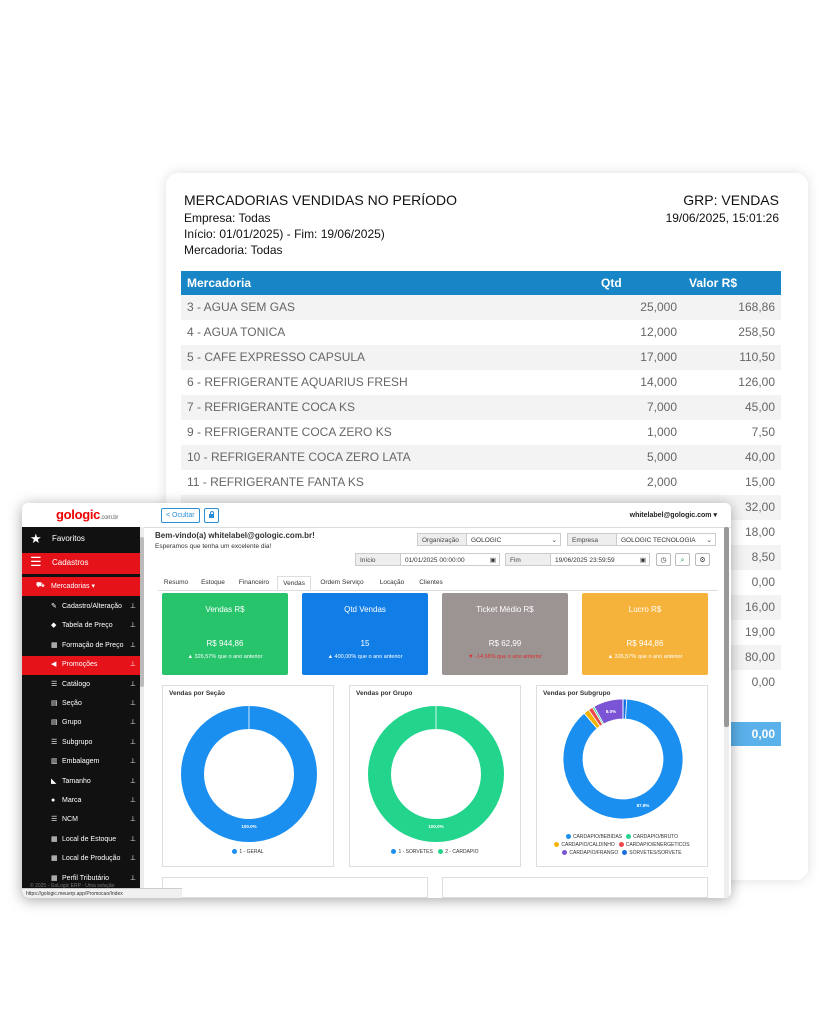  I want to click on row-mercadoria: 11 - REFRIGERANTE FANTA KS, so click(275, 482).